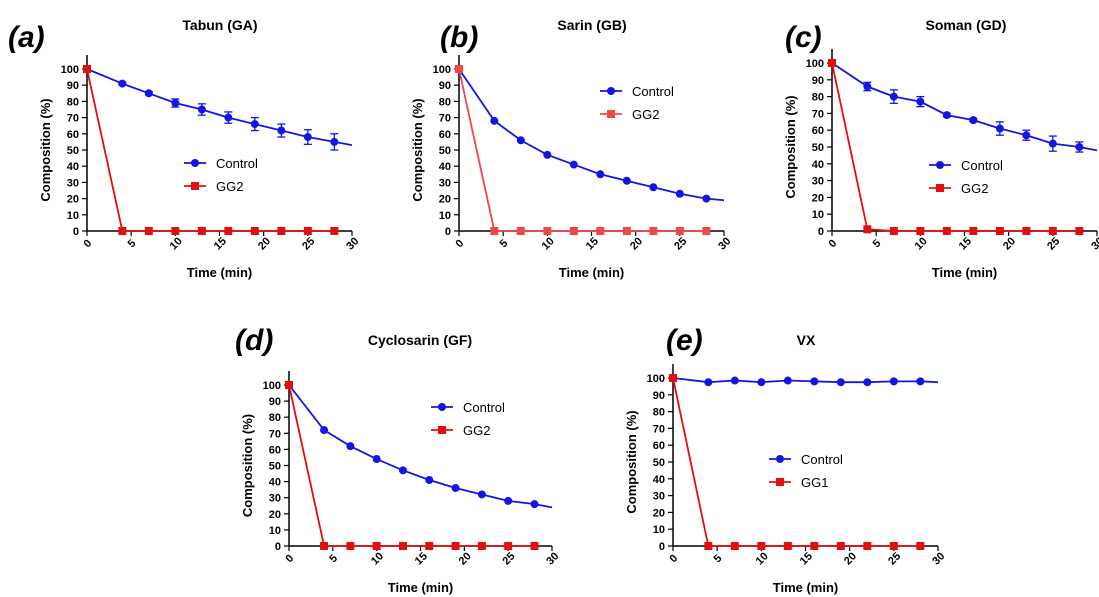 The width and height of the screenshot is (1099, 597). Describe the element at coordinates (659, 396) in the screenshot. I see `y-tick-label: 90` at that location.